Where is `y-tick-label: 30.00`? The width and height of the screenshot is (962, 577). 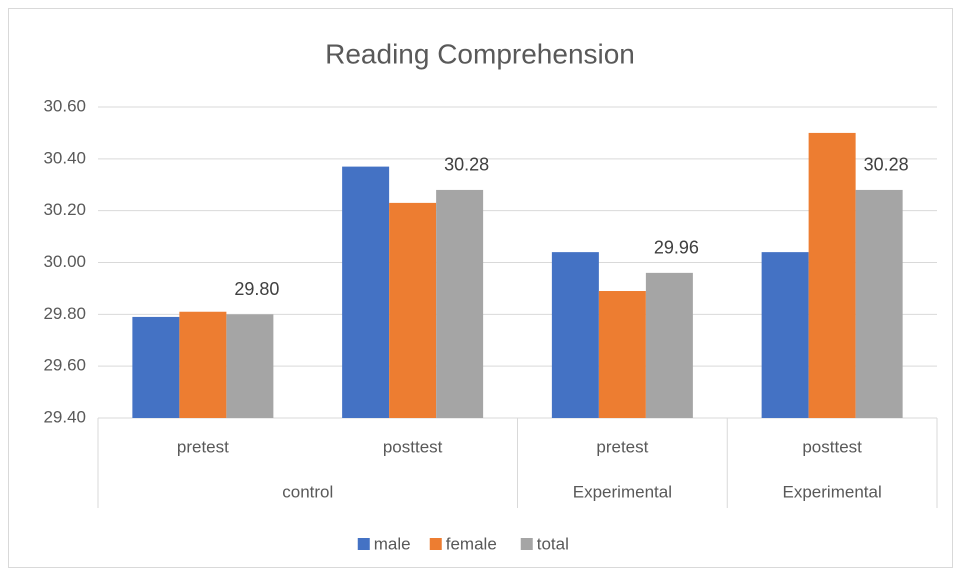 y-tick-label: 30.00 is located at coordinates (64, 261).